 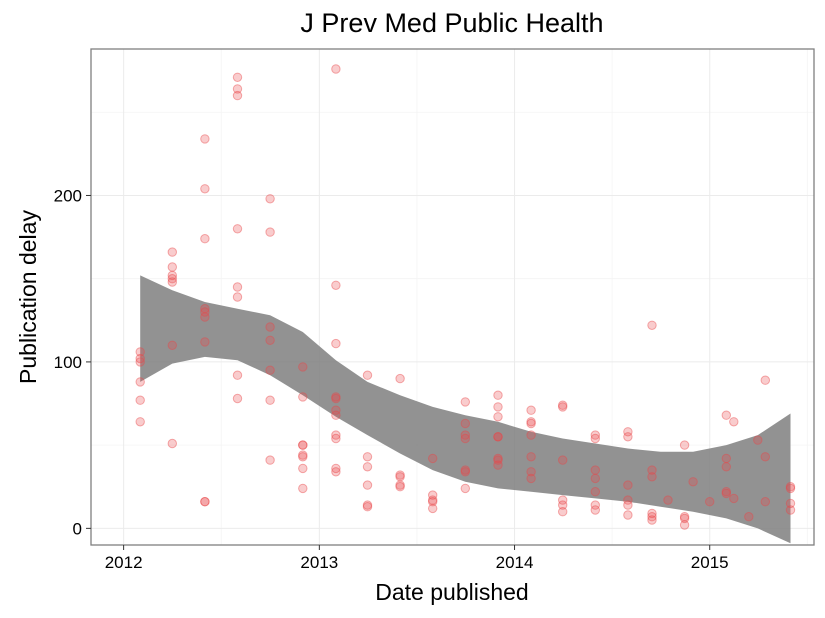 I want to click on x-axis: 2012 2013 2014 2015, so click(x=417, y=558).